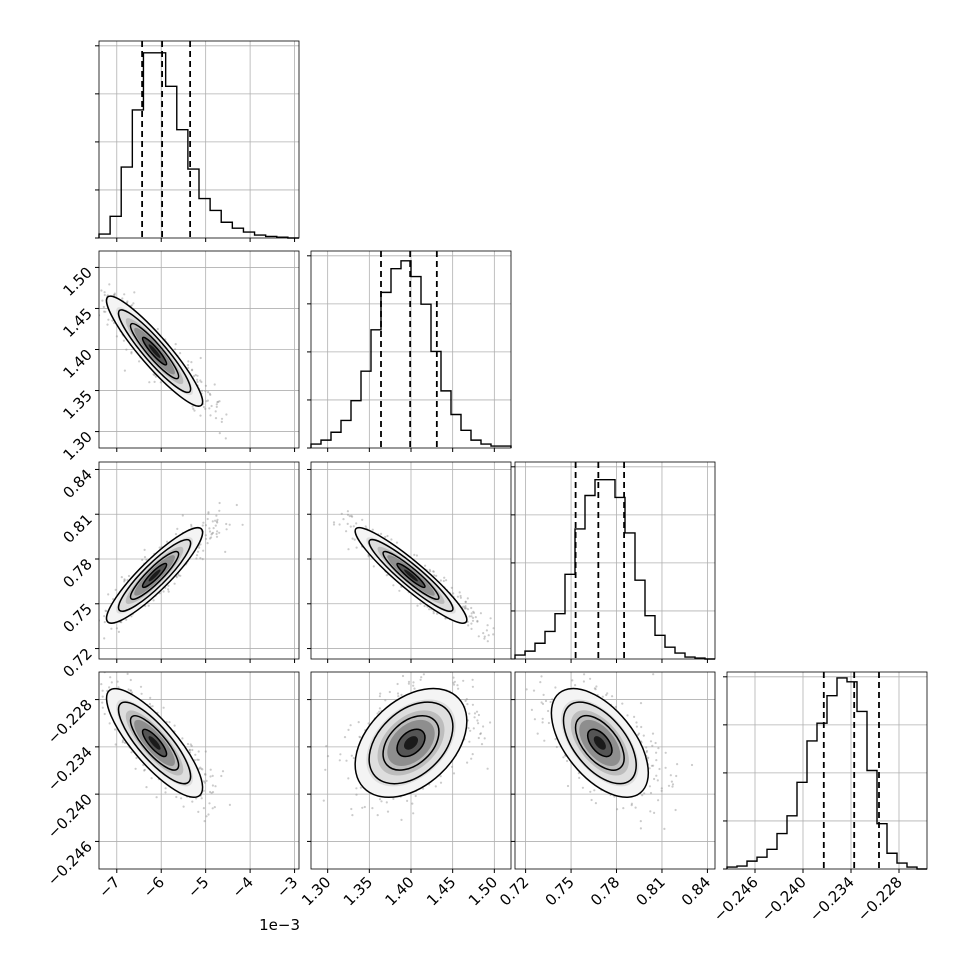  What do you see at coordinates (77, 618) in the screenshot?
I see `y-tick-label: 0.75` at bounding box center [77, 618].